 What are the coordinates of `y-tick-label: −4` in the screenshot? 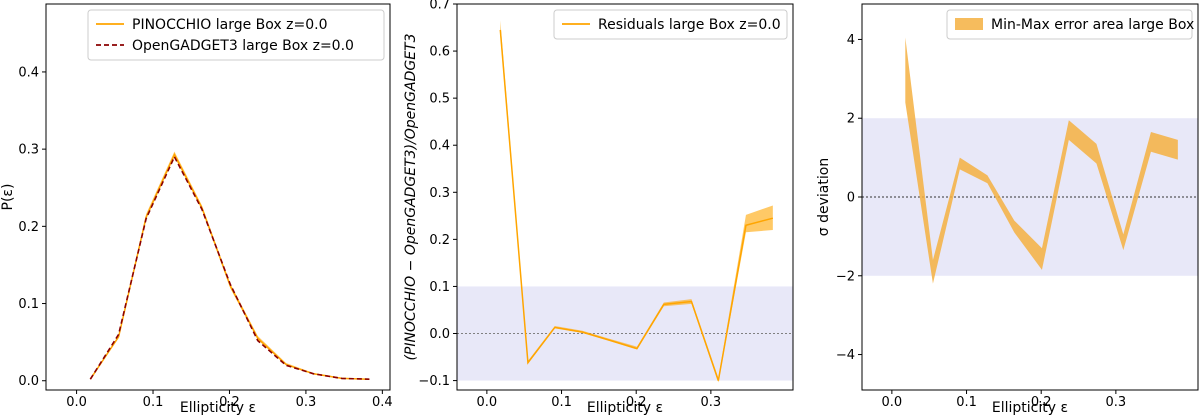 It's located at (845, 355).